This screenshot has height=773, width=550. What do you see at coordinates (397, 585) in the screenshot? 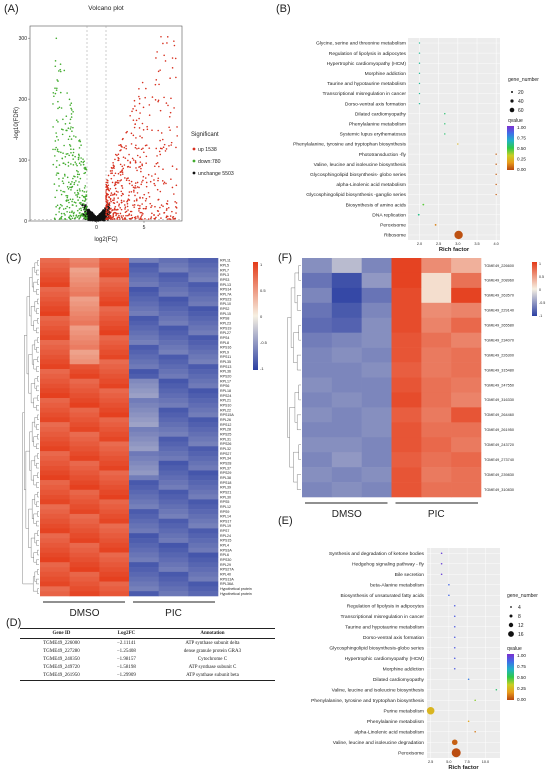
I see `kegg-e-category-label: beta-Alanine metabolism` at bounding box center [397, 585].